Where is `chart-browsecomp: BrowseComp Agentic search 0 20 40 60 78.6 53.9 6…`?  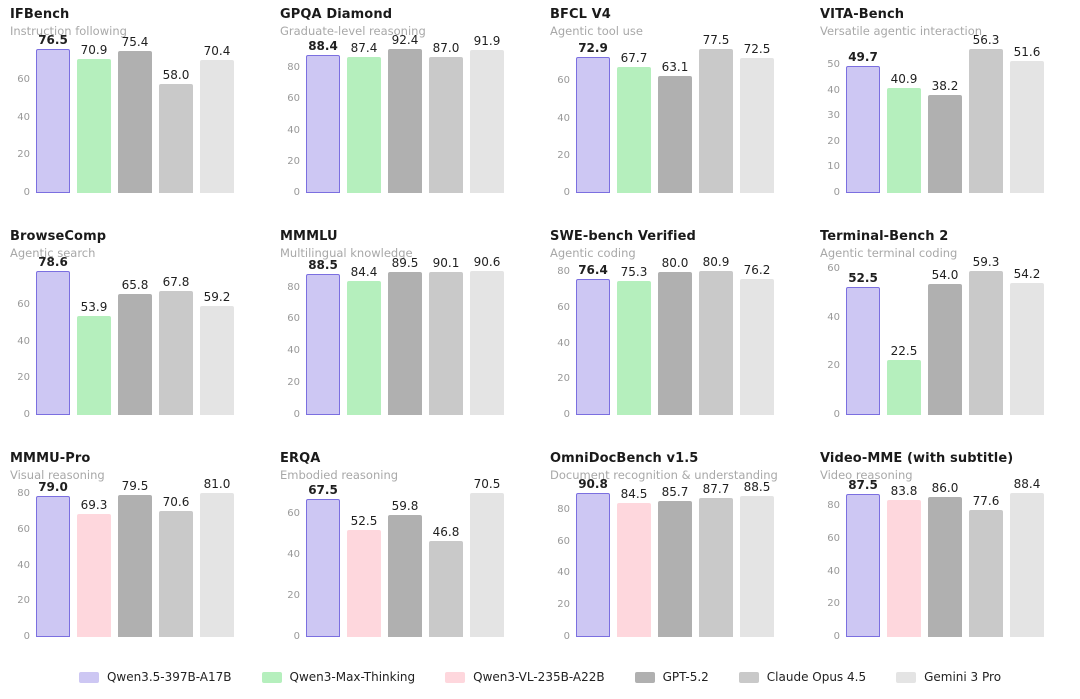 chart-browsecomp: BrowseComp Agentic search 0 20 40 60 78.6 53.9 6… is located at coordinates (135, 333).